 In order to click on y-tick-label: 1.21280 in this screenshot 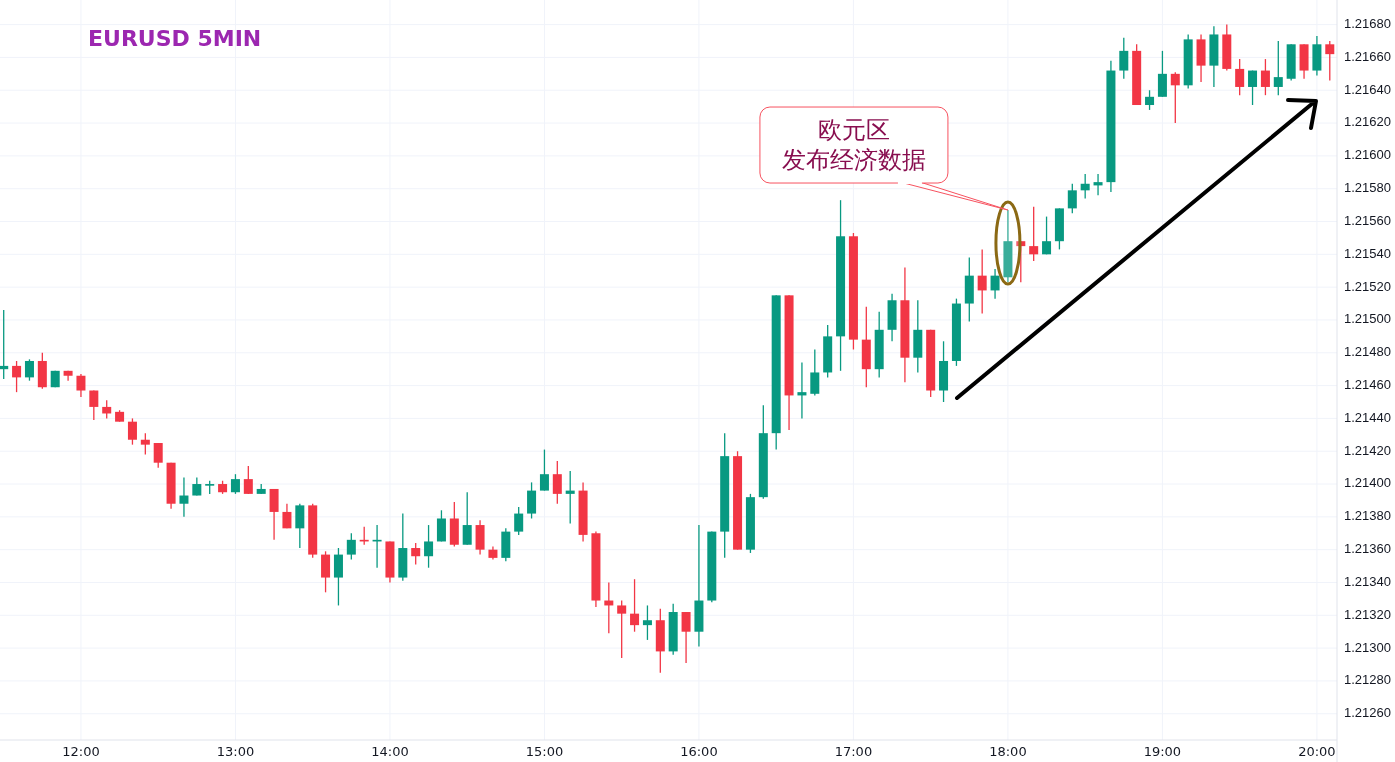, I will do `click(1367, 680)`.